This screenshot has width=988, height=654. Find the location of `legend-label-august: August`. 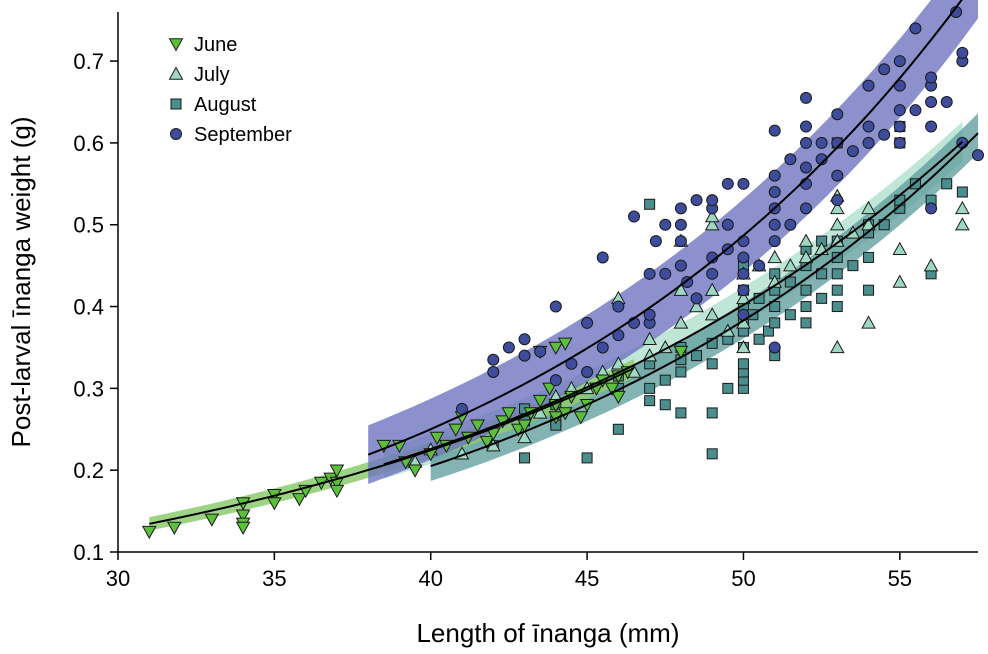

legend-label-august: August is located at coordinates (225, 105).